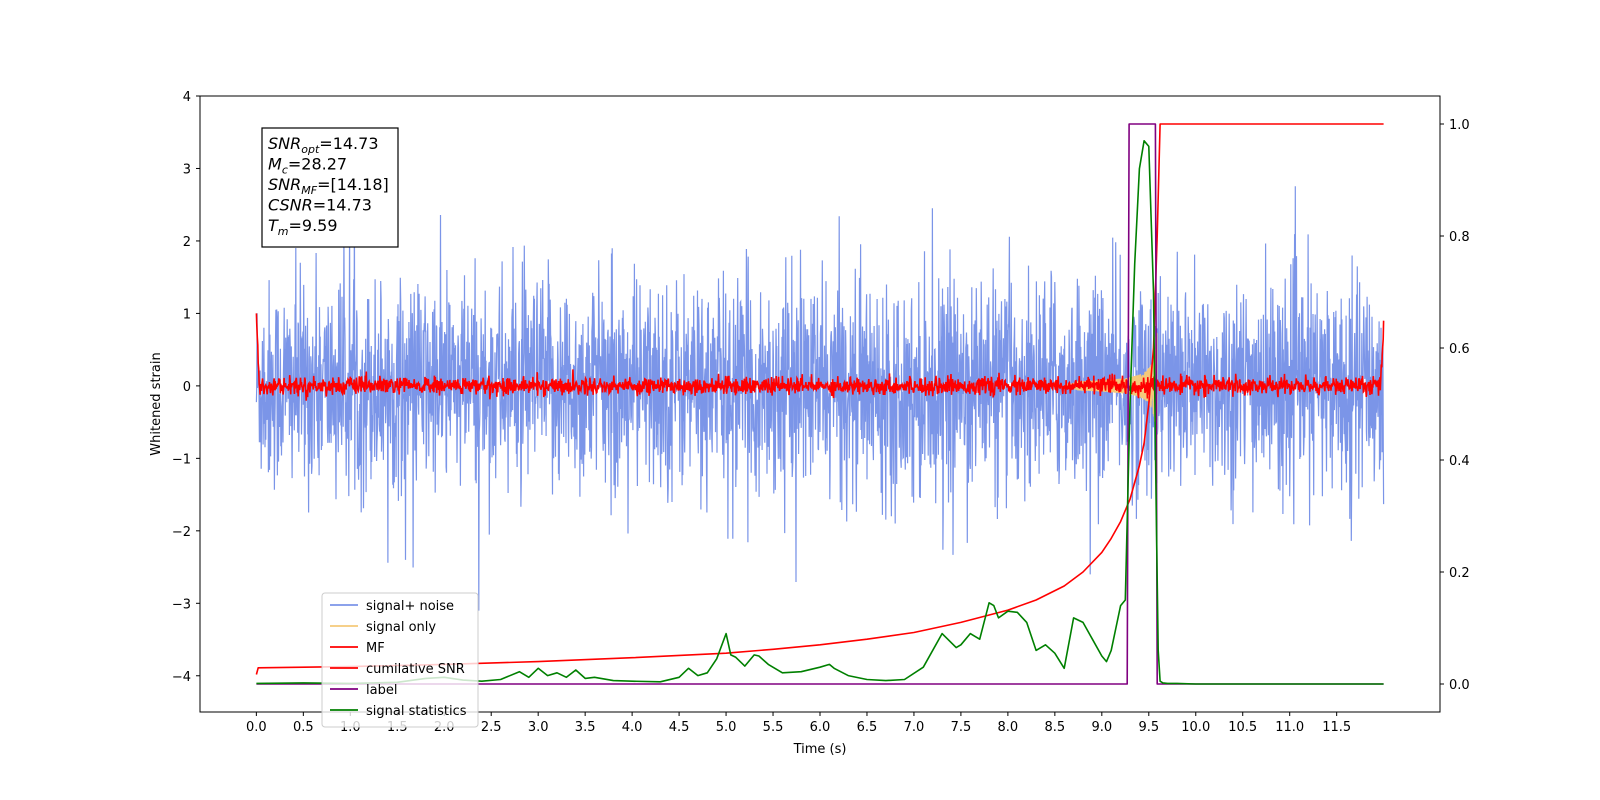  Describe the element at coordinates (961, 727) in the screenshot. I see `x-tick-label: 7.5` at that location.